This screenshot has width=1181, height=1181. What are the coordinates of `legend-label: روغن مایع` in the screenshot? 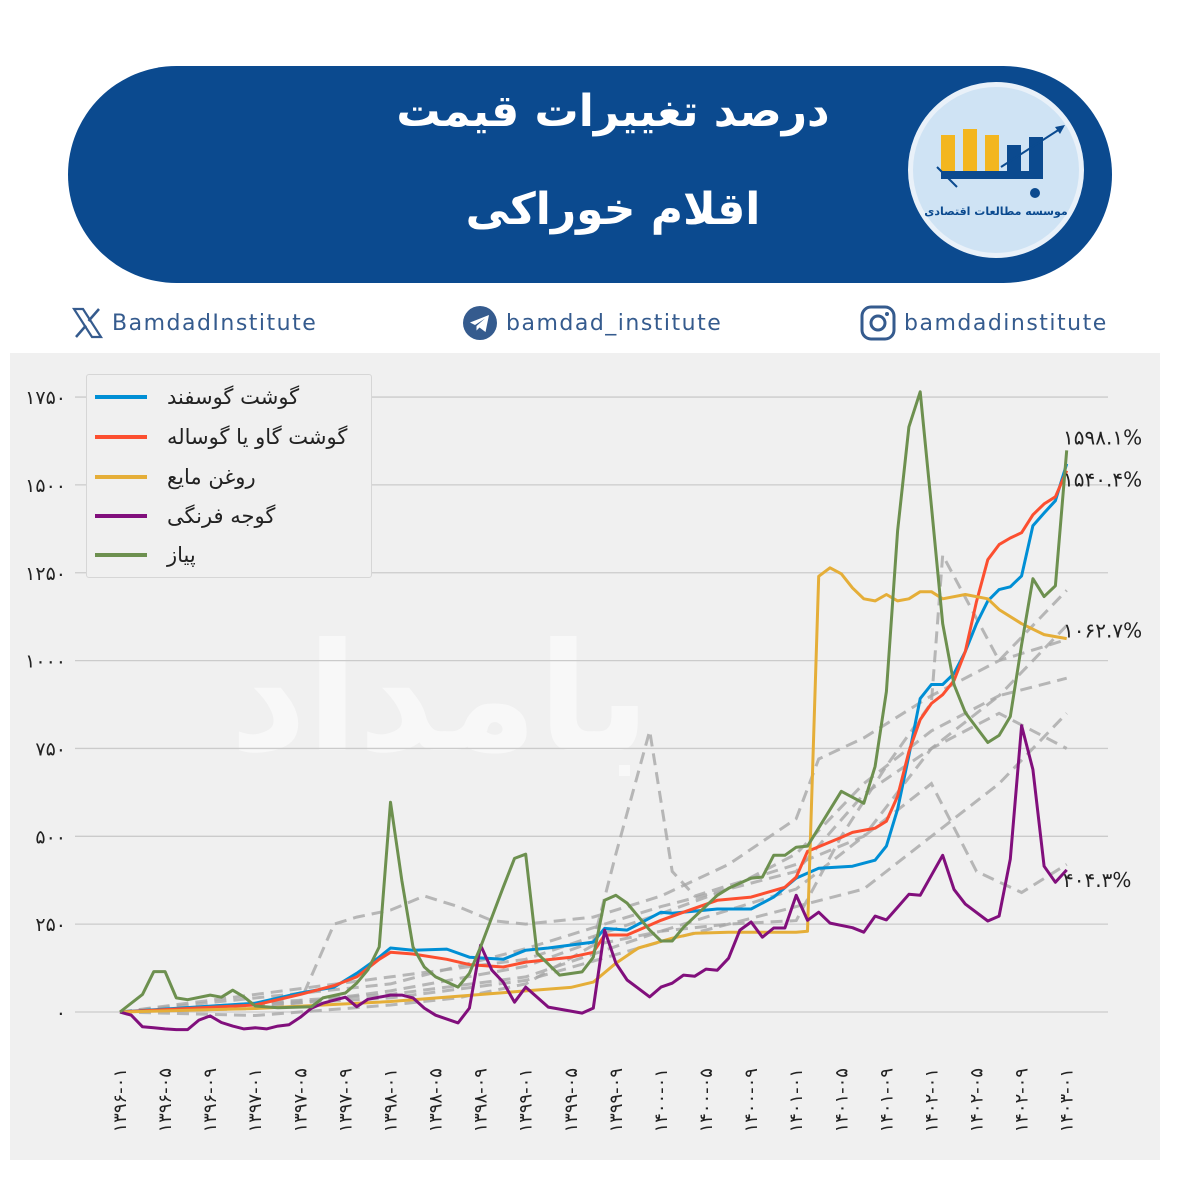 It's located at (211, 477).